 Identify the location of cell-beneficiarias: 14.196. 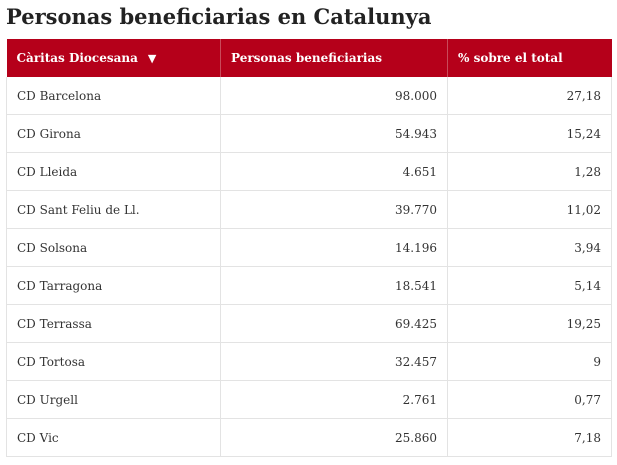
(334, 247).